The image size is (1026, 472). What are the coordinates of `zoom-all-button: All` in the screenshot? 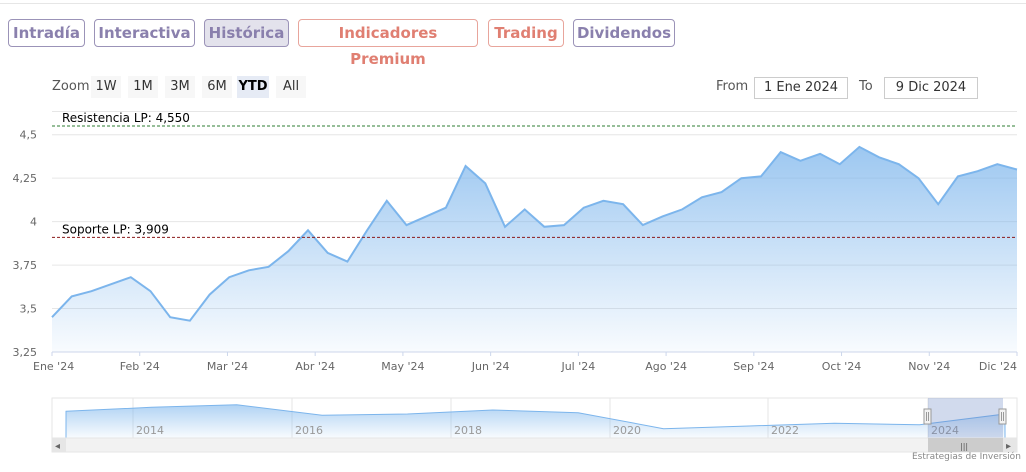 It's located at (291, 87).